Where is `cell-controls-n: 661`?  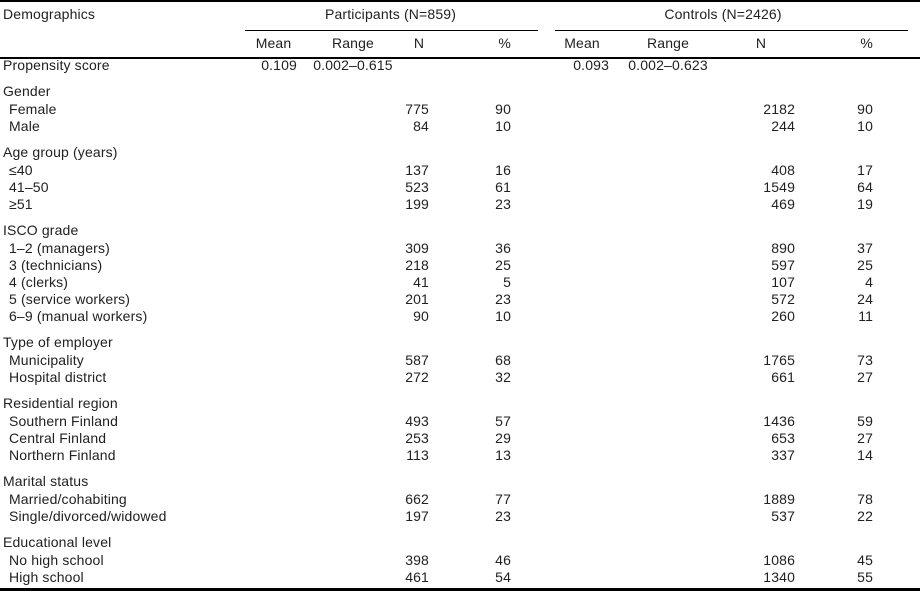 cell-controls-n: 661 is located at coordinates (783, 377).